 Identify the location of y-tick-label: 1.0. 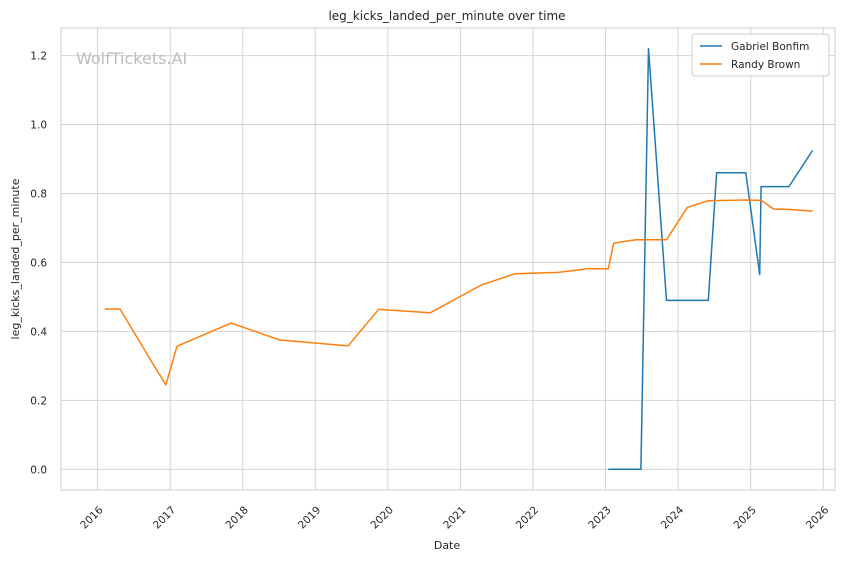
(38, 126).